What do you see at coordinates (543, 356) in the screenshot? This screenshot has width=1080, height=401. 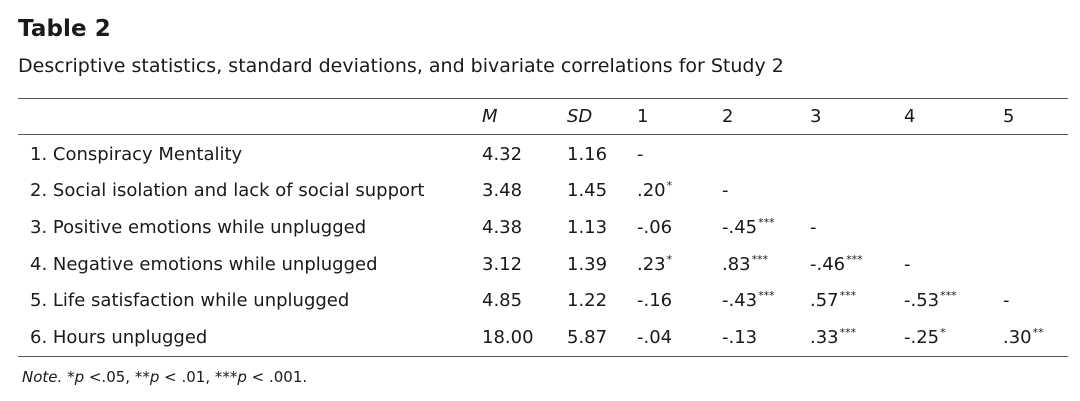 I see `bottom-rule` at bounding box center [543, 356].